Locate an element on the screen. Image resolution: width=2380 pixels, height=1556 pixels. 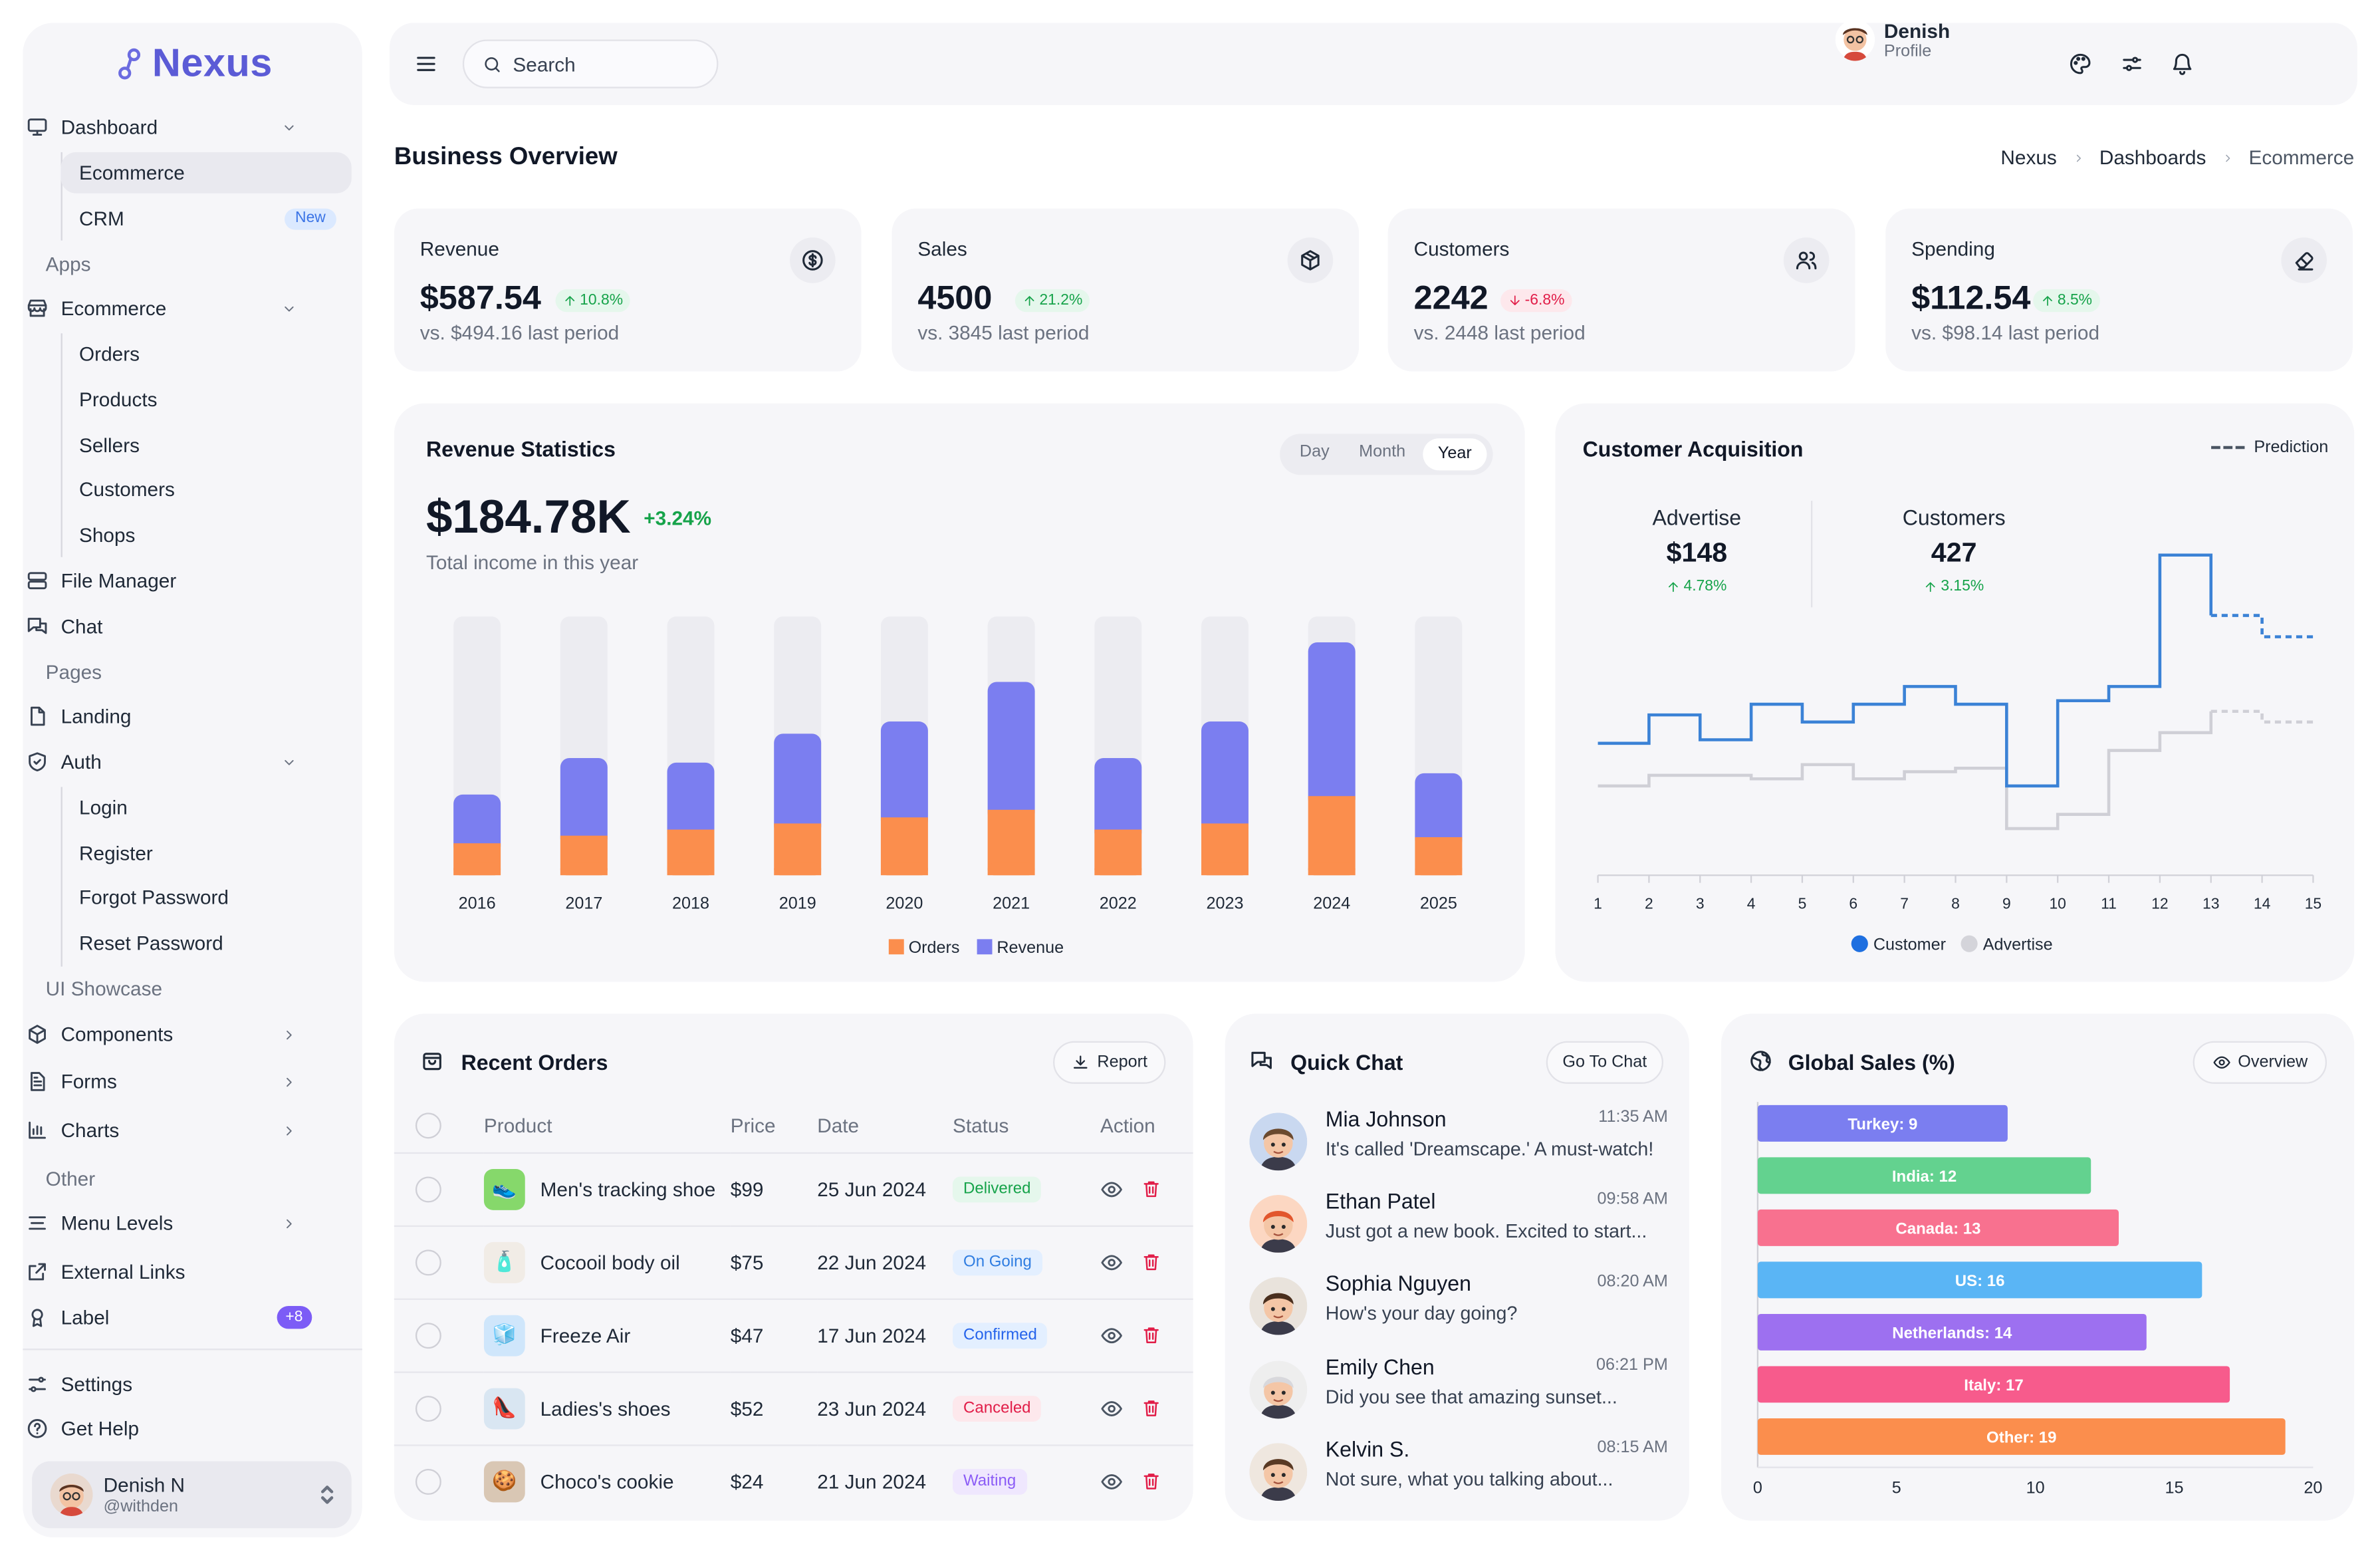
bar-other is located at coordinates (2021, 1436).